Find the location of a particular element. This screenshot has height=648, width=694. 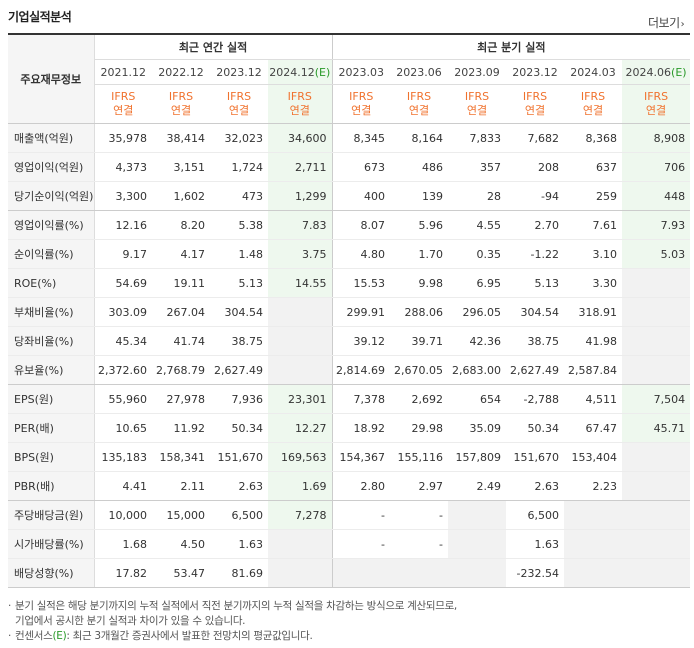

period-label: 2022.12 is located at coordinates (181, 72).